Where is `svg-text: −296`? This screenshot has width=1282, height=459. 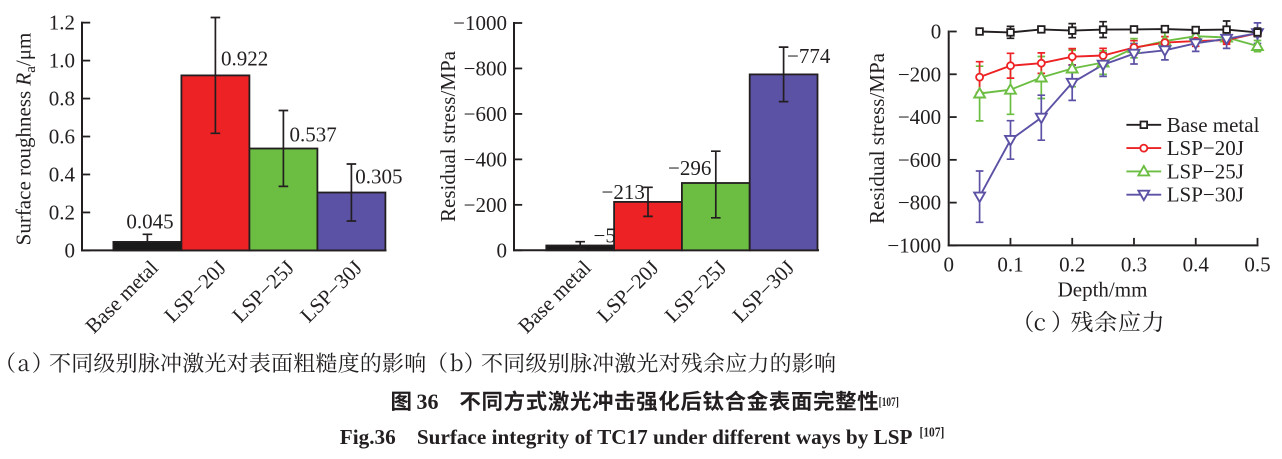 svg-text: −296 is located at coordinates (689, 168).